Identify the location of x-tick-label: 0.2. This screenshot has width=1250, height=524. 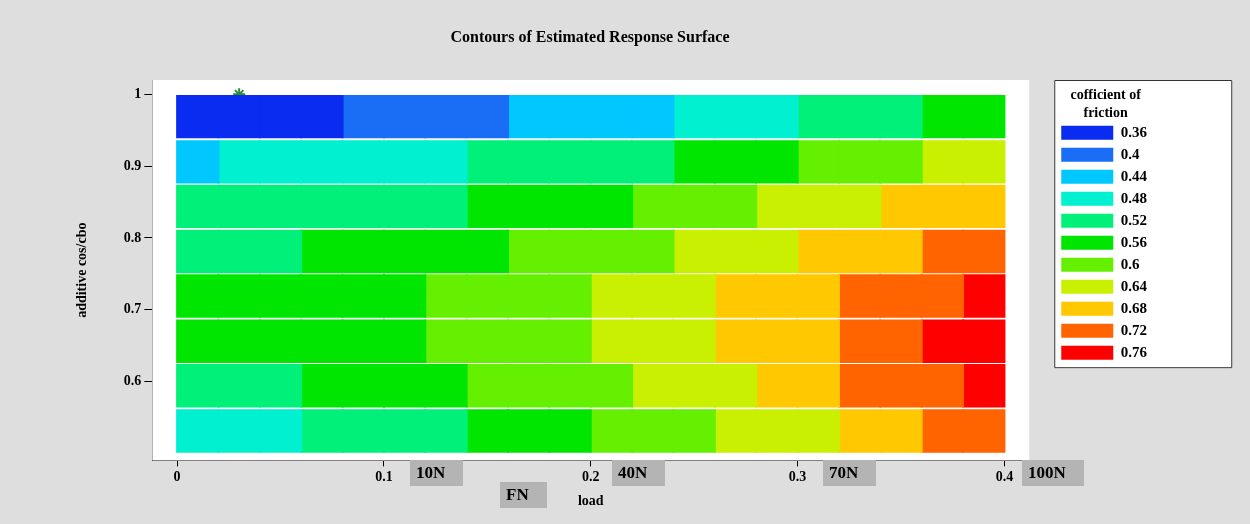
(591, 477).